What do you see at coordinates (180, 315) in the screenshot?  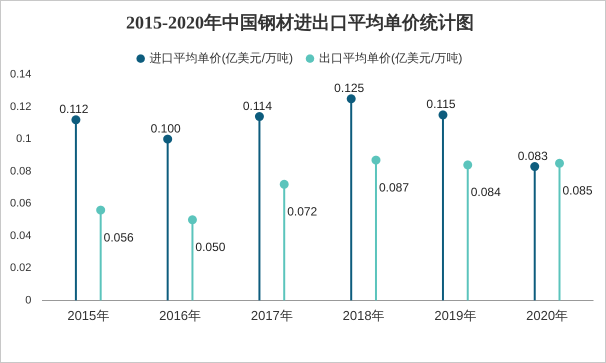 I see `x-tick-label: 2016年` at bounding box center [180, 315].